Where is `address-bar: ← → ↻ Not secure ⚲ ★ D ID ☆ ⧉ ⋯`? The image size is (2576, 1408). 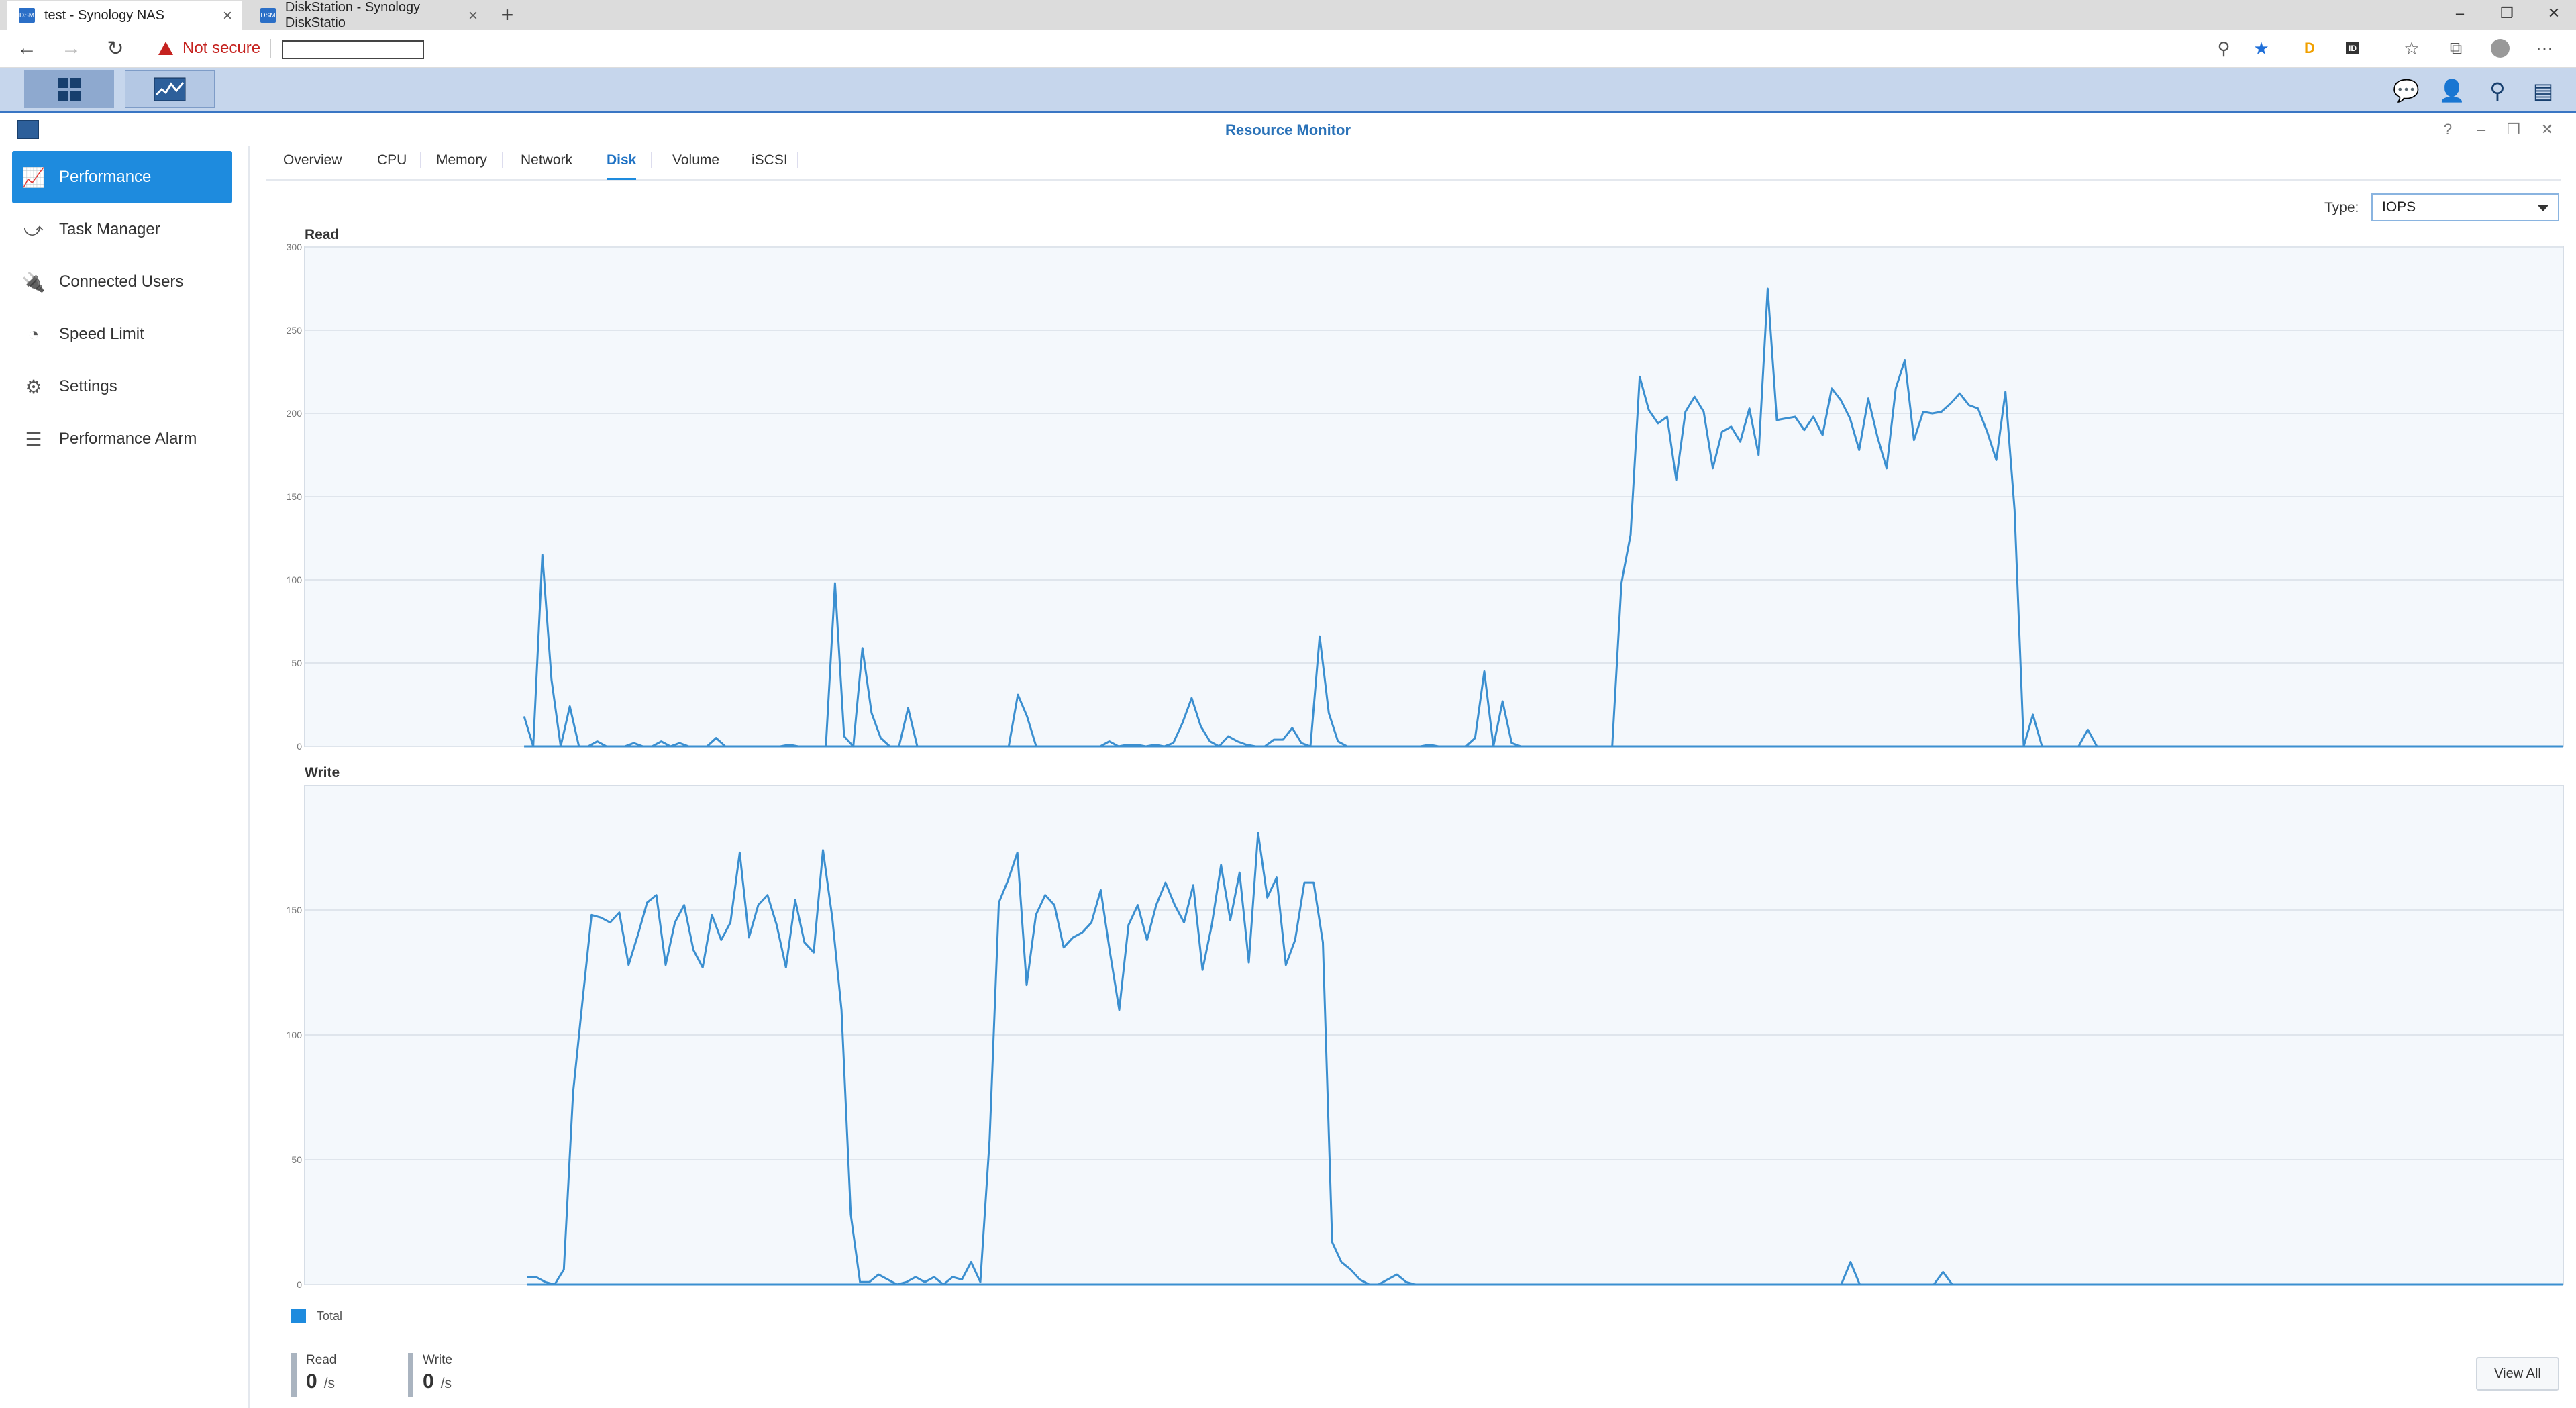
address-bar: ← → ↻ Not secure ⚲ ★ D ID ☆ ⧉ ⋯ is located at coordinates (1288, 49).